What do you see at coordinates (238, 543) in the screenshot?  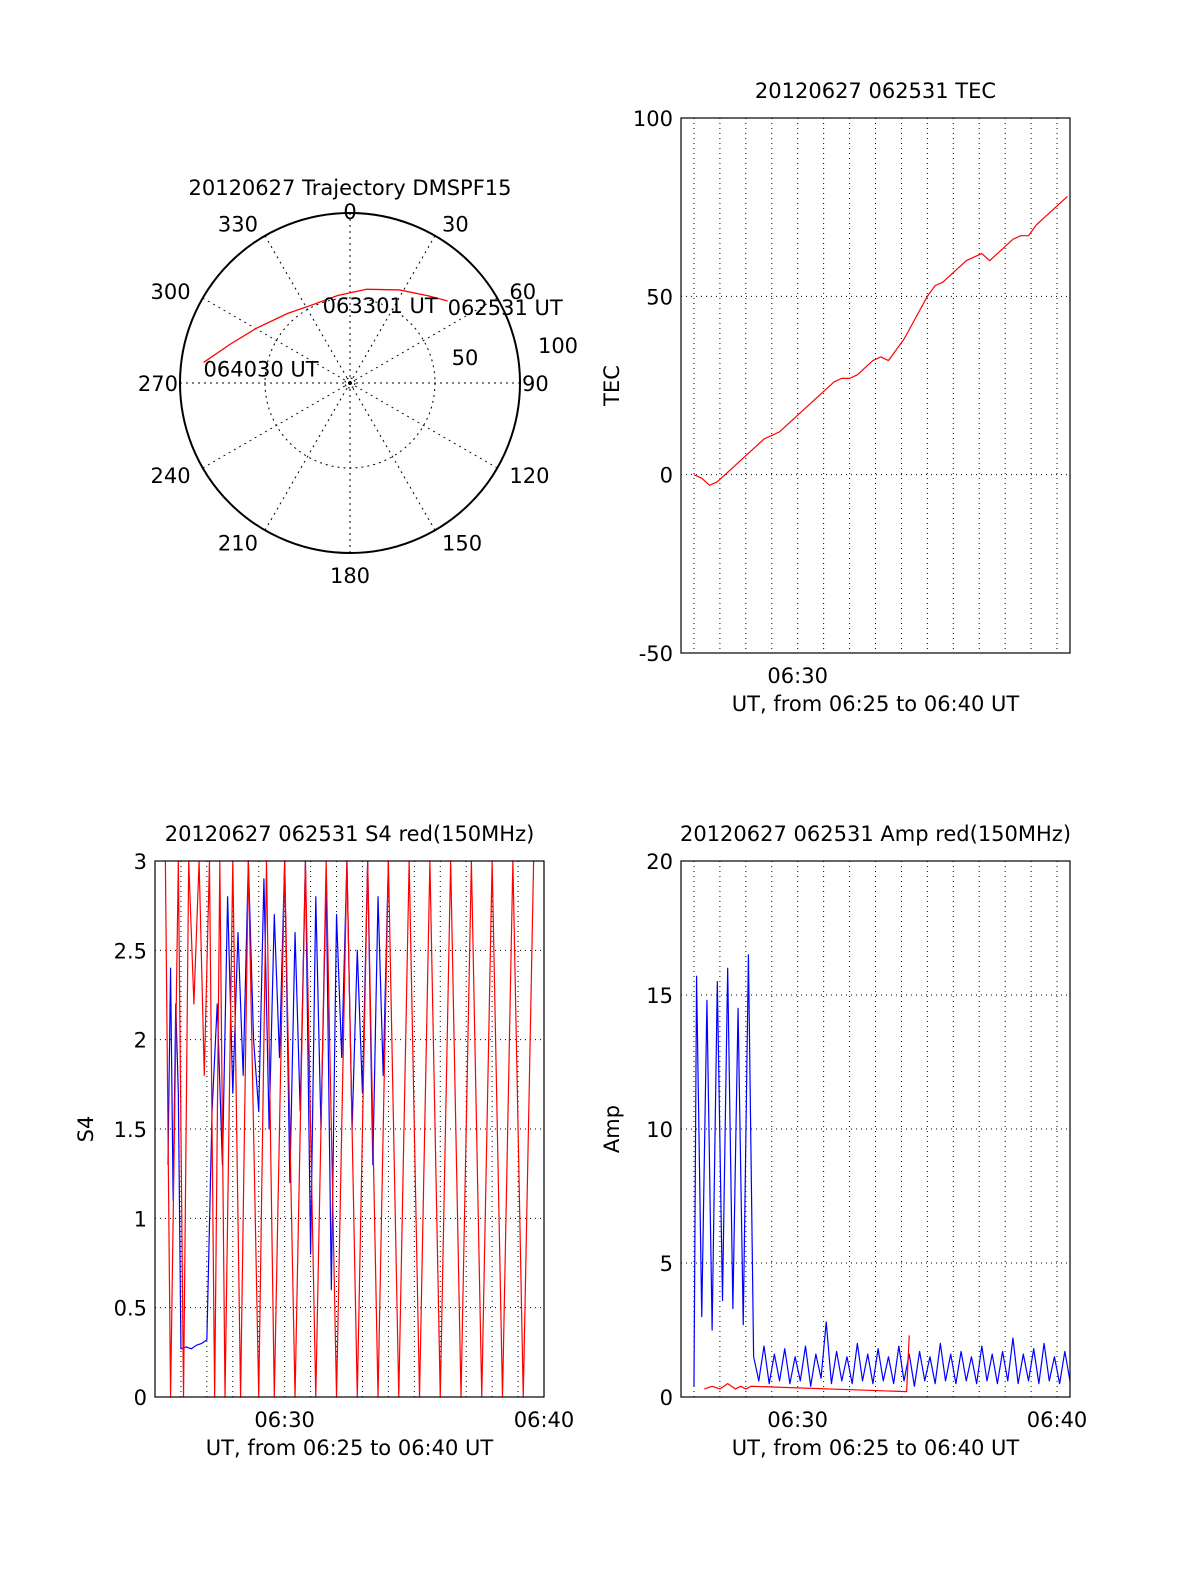 I see `polar-angle-tick-label: 210` at bounding box center [238, 543].